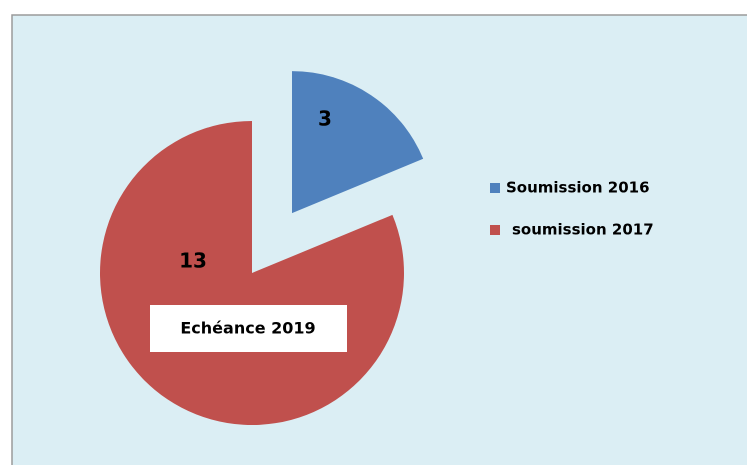  I want to click on annotation: Echéance 2019, so click(247, 328).